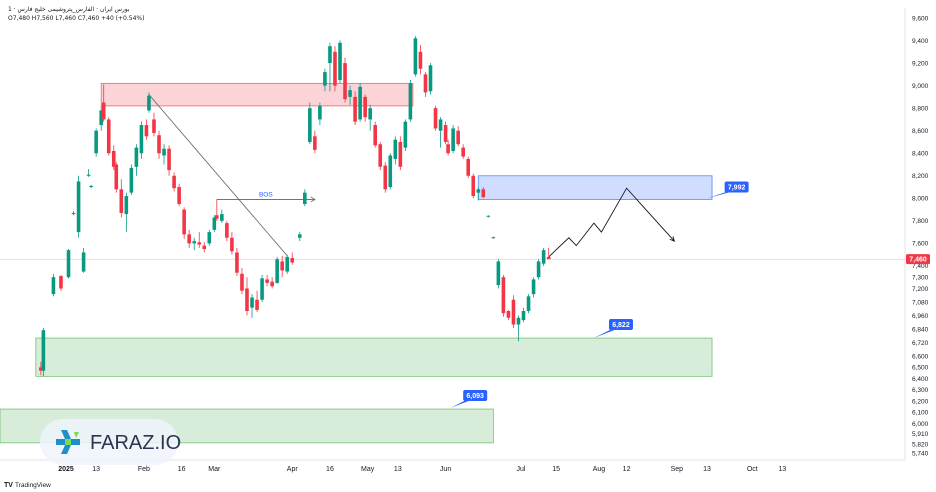  What do you see at coordinates (214, 469) in the screenshot?
I see `time-tick-label: Mar` at bounding box center [214, 469].